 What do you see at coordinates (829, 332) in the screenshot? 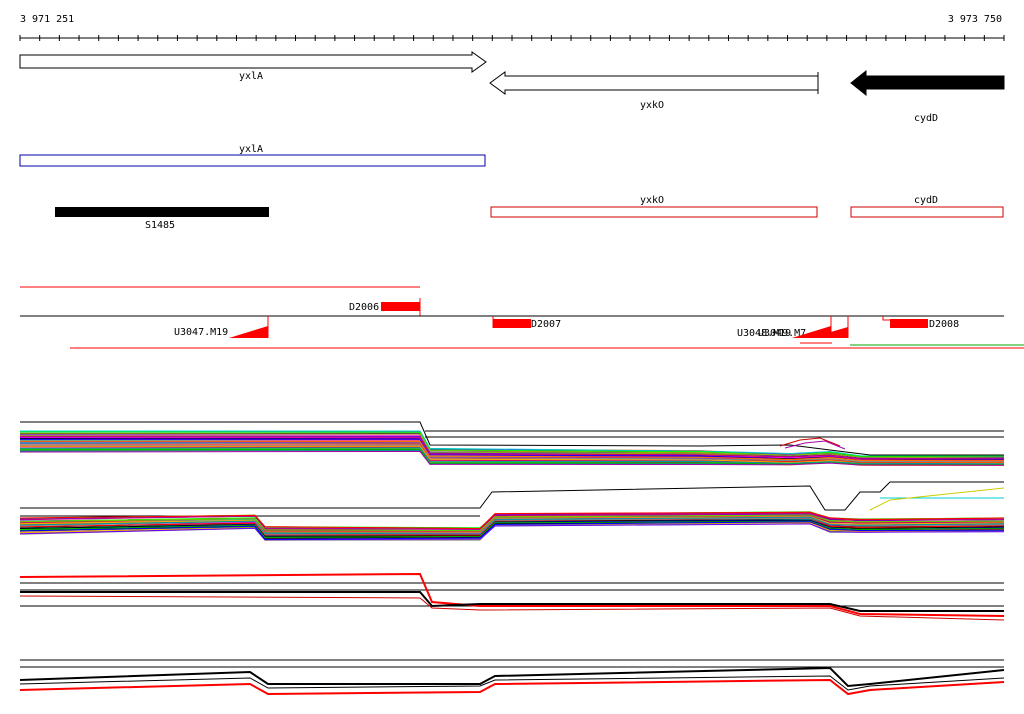
I see `u-marker-U3049` at bounding box center [829, 332].